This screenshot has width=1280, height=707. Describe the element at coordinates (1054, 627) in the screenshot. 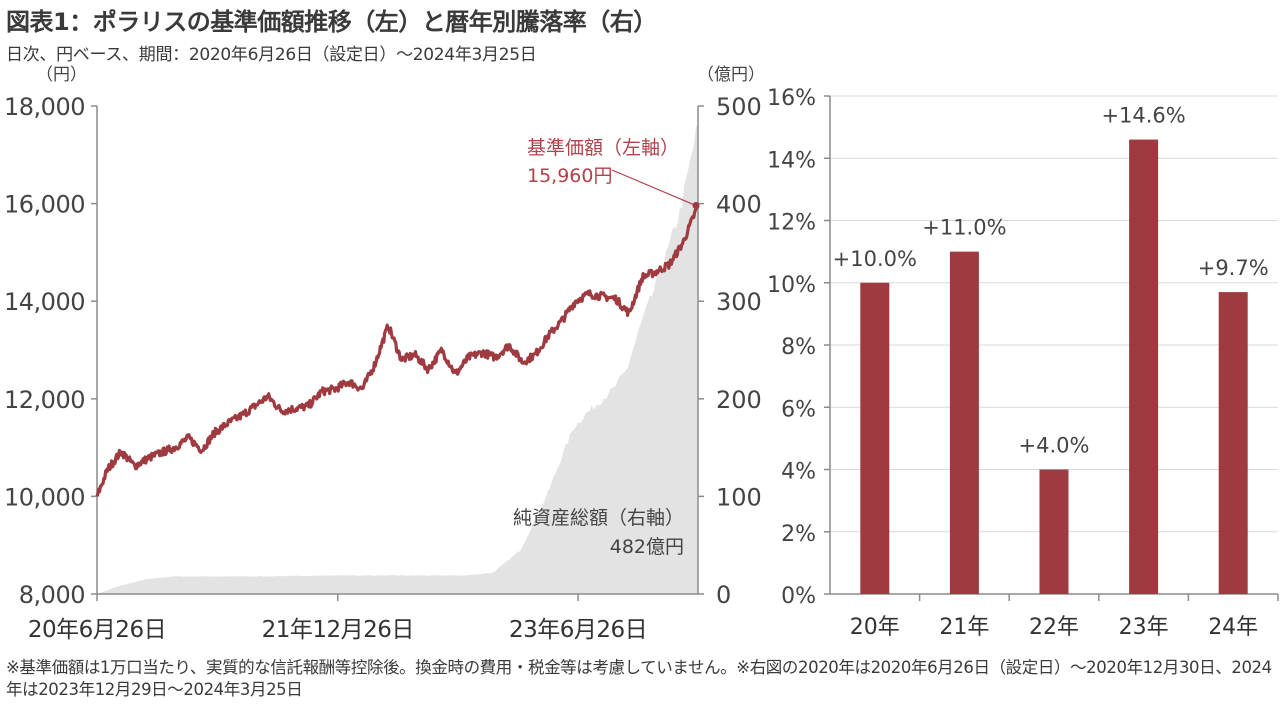

I see `bar-category-label: 22年` at that location.